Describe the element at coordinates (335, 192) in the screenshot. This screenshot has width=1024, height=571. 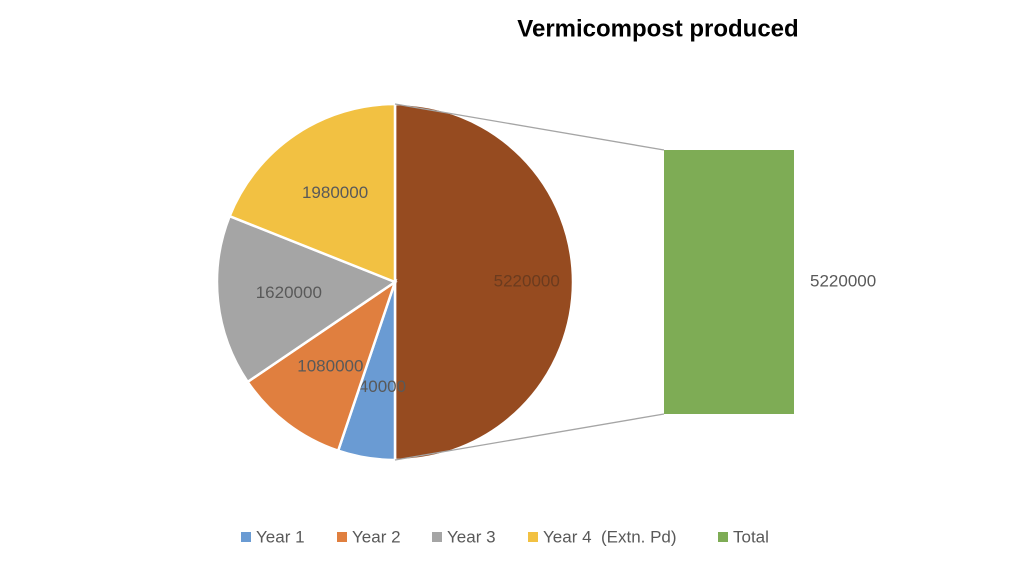
I see `data-label: 1980000` at that location.